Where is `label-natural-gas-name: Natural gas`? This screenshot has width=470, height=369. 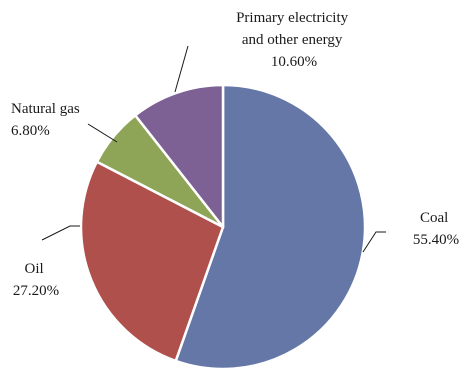
label-natural-gas-name: Natural gas is located at coordinates (45, 109).